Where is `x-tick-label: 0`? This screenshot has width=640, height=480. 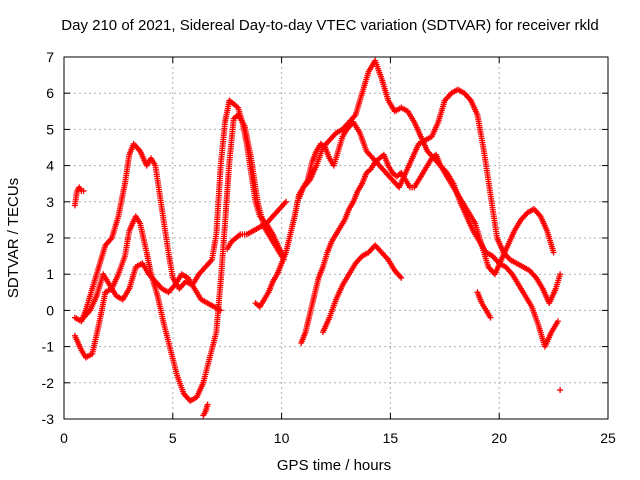
x-tick-label: 0 is located at coordinates (64, 438).